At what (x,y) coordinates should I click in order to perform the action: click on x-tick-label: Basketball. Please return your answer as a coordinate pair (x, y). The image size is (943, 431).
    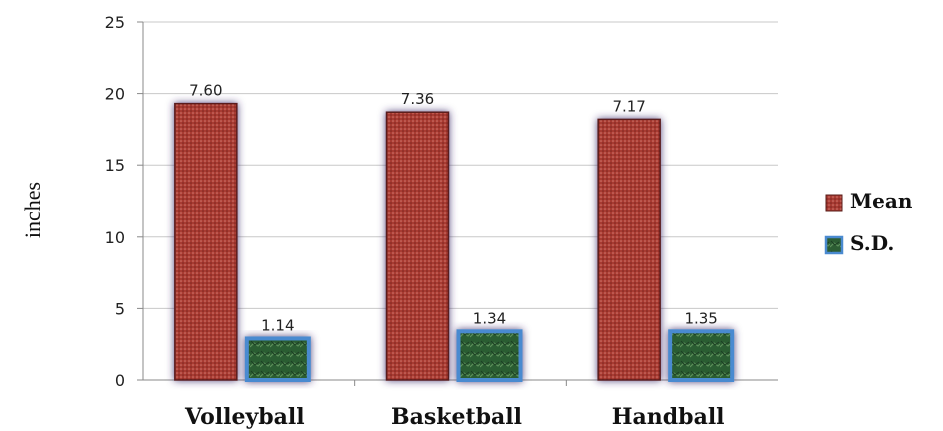
    Looking at the image, I should click on (456, 417).